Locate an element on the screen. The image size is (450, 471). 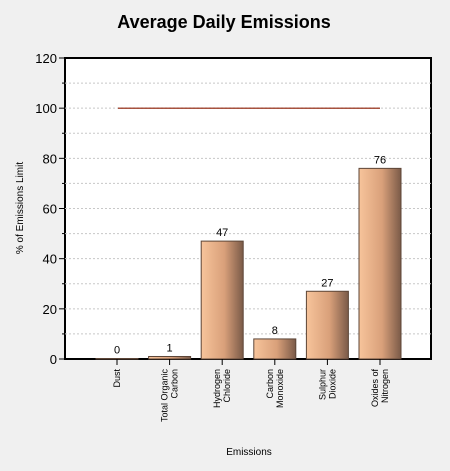
y-tick-label: 60 is located at coordinates (50, 209).